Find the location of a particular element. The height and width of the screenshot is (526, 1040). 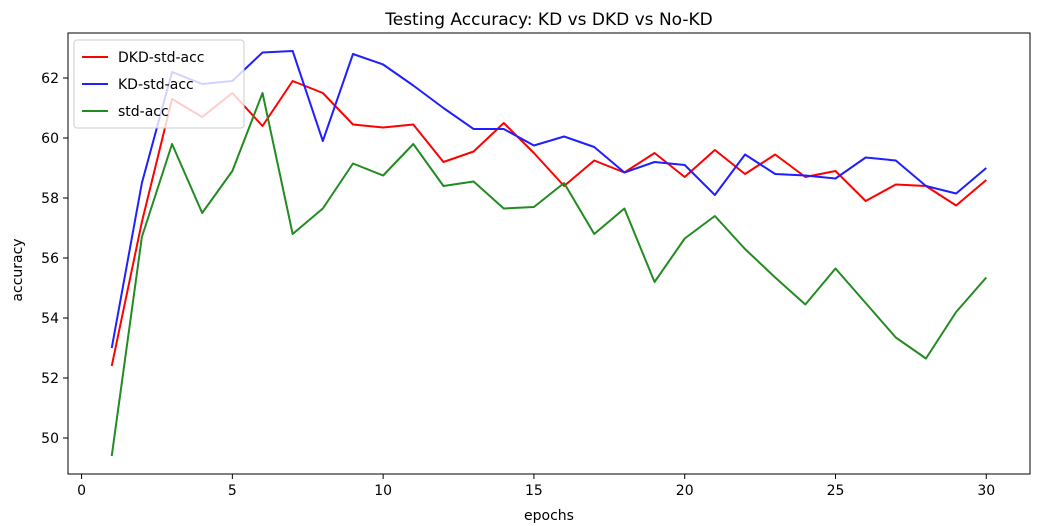

x-tick-label: 5 is located at coordinates (232, 491).